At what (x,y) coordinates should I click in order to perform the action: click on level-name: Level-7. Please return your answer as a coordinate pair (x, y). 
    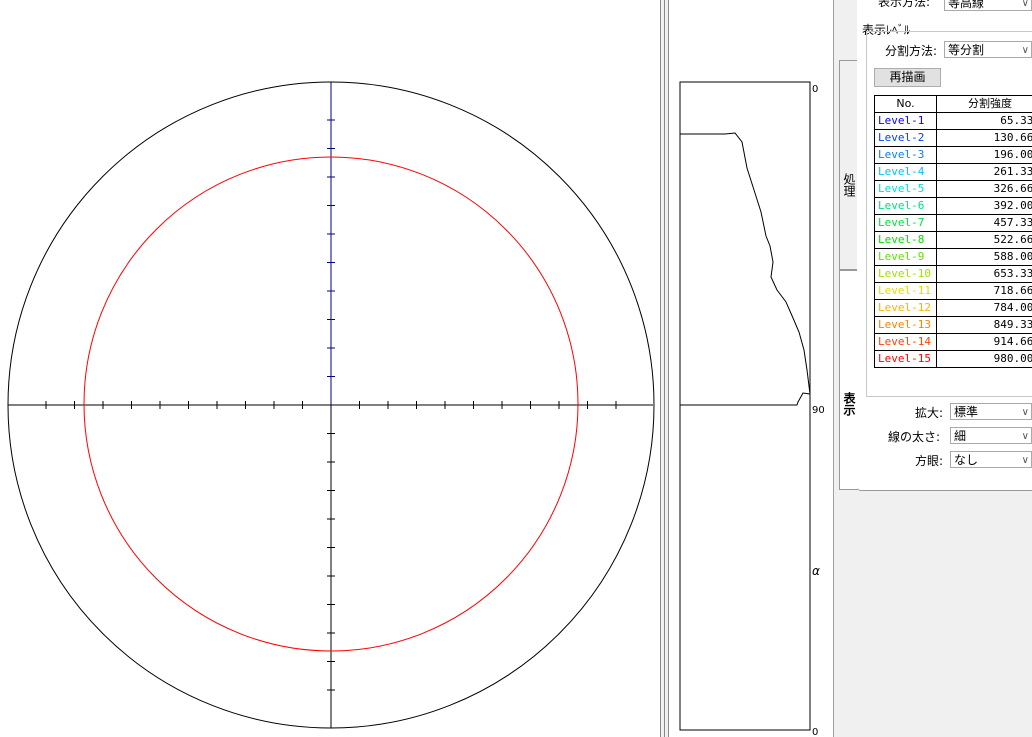
    Looking at the image, I should click on (905, 223).